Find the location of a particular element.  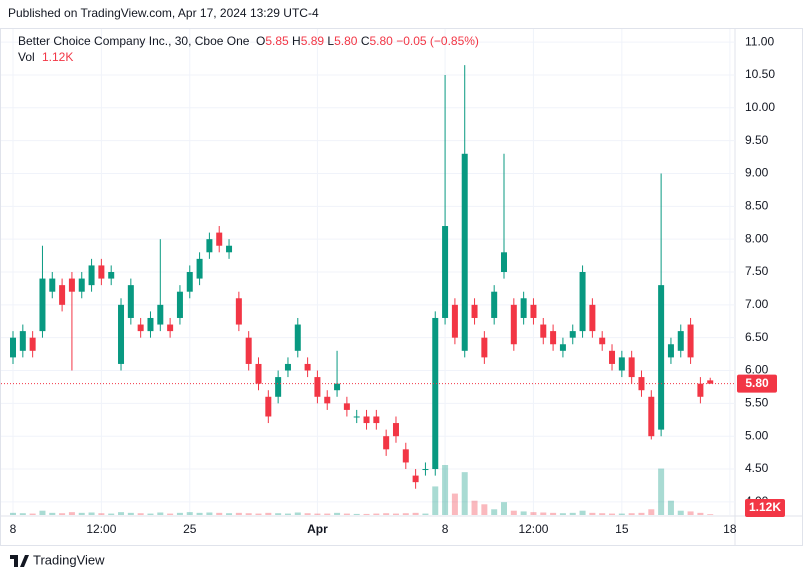

y-tick-label: 5.00 is located at coordinates (757, 435).